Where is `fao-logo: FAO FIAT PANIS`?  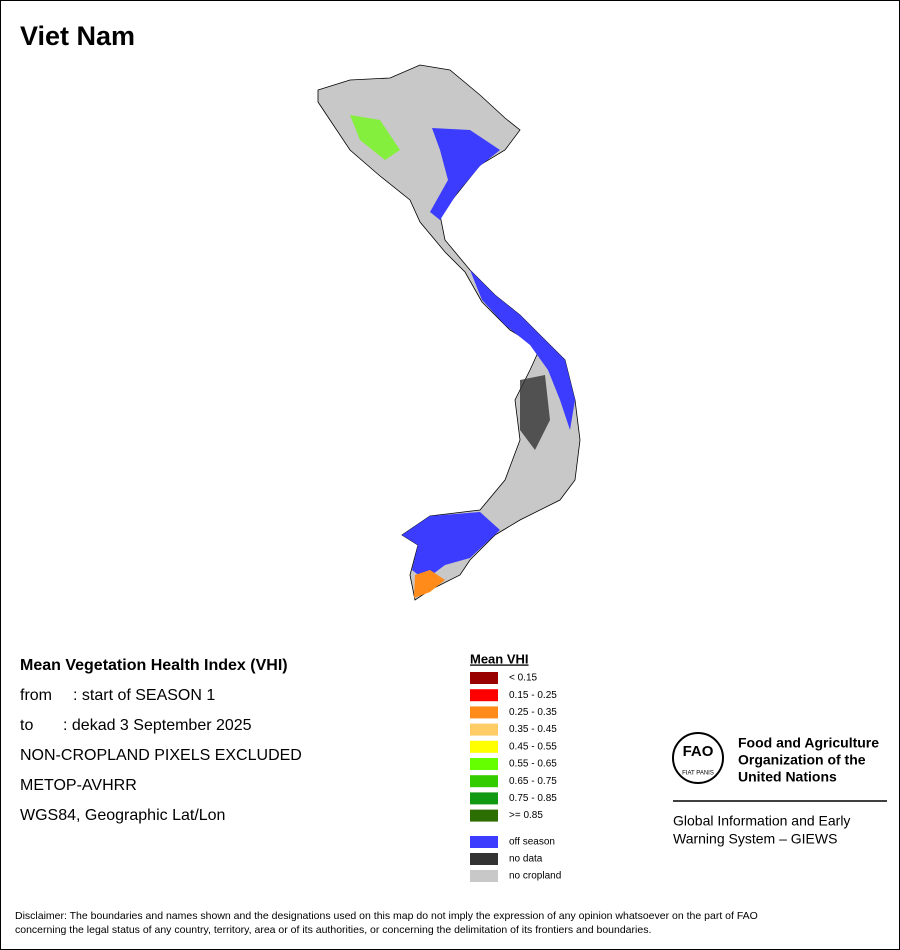
fao-logo: FAO FIAT PANIS is located at coordinates (779, 767).